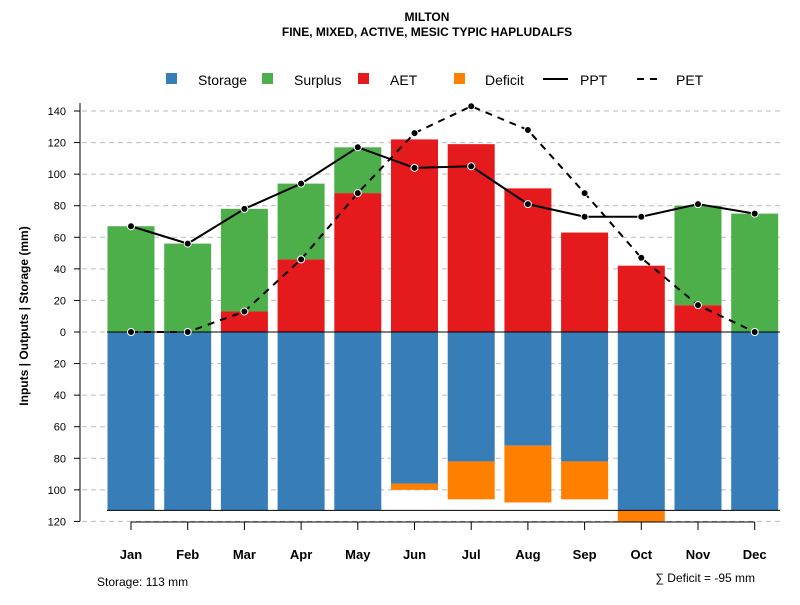  Describe the element at coordinates (301, 554) in the screenshot. I see `x-tick-label: Apr` at that location.